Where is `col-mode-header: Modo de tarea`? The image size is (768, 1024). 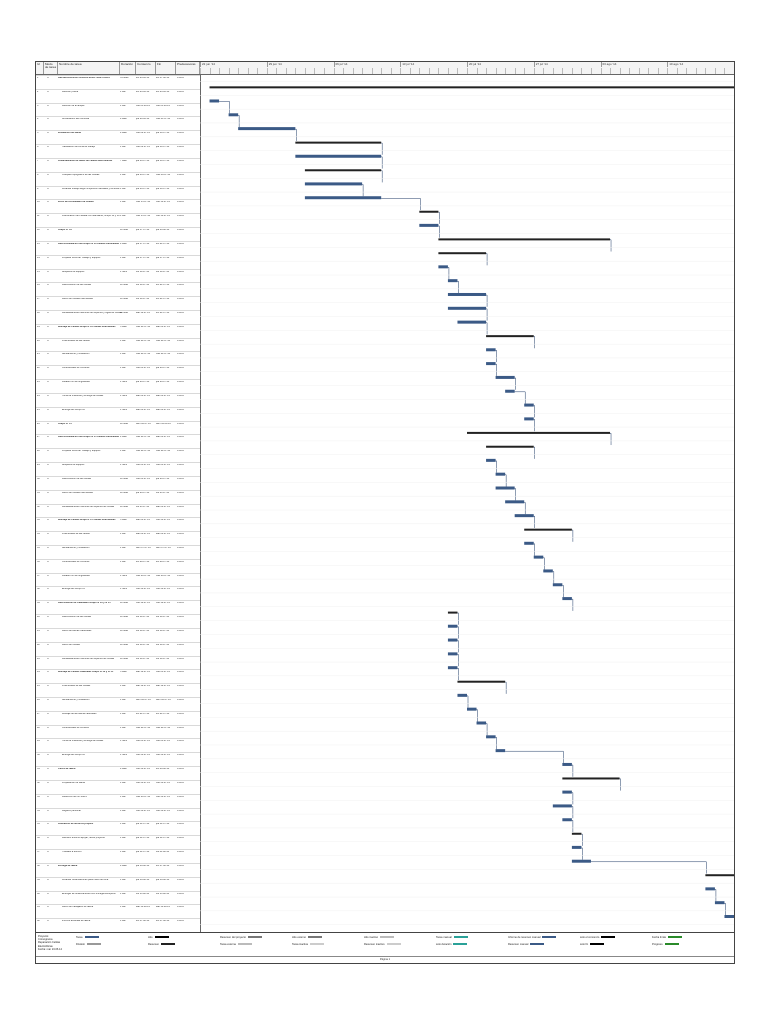 col-mode-header: Modo de tarea is located at coordinates (51, 68).